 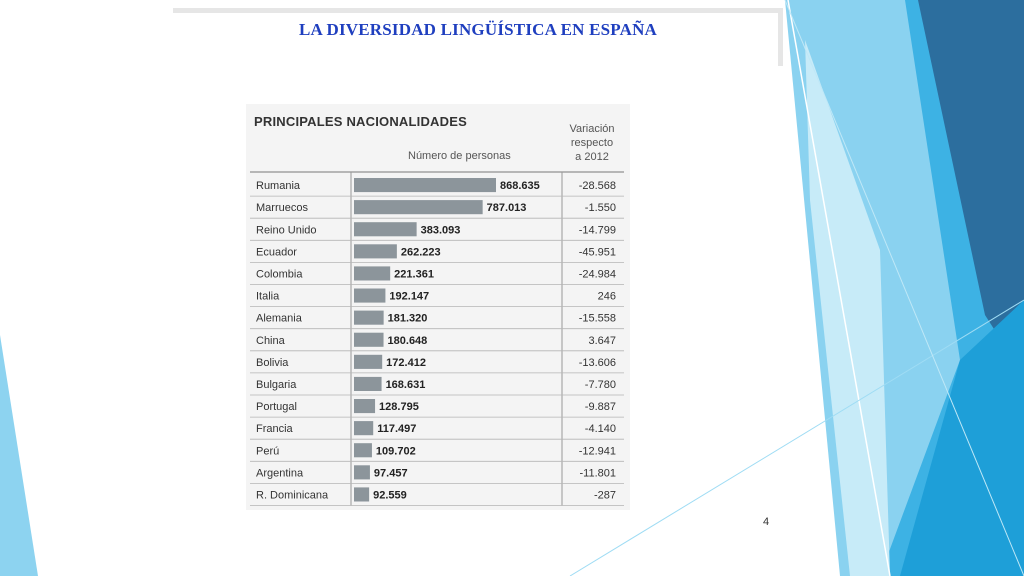 What do you see at coordinates (396, 429) in the screenshot?
I see `bar-value-label: 117.497` at bounding box center [396, 429].